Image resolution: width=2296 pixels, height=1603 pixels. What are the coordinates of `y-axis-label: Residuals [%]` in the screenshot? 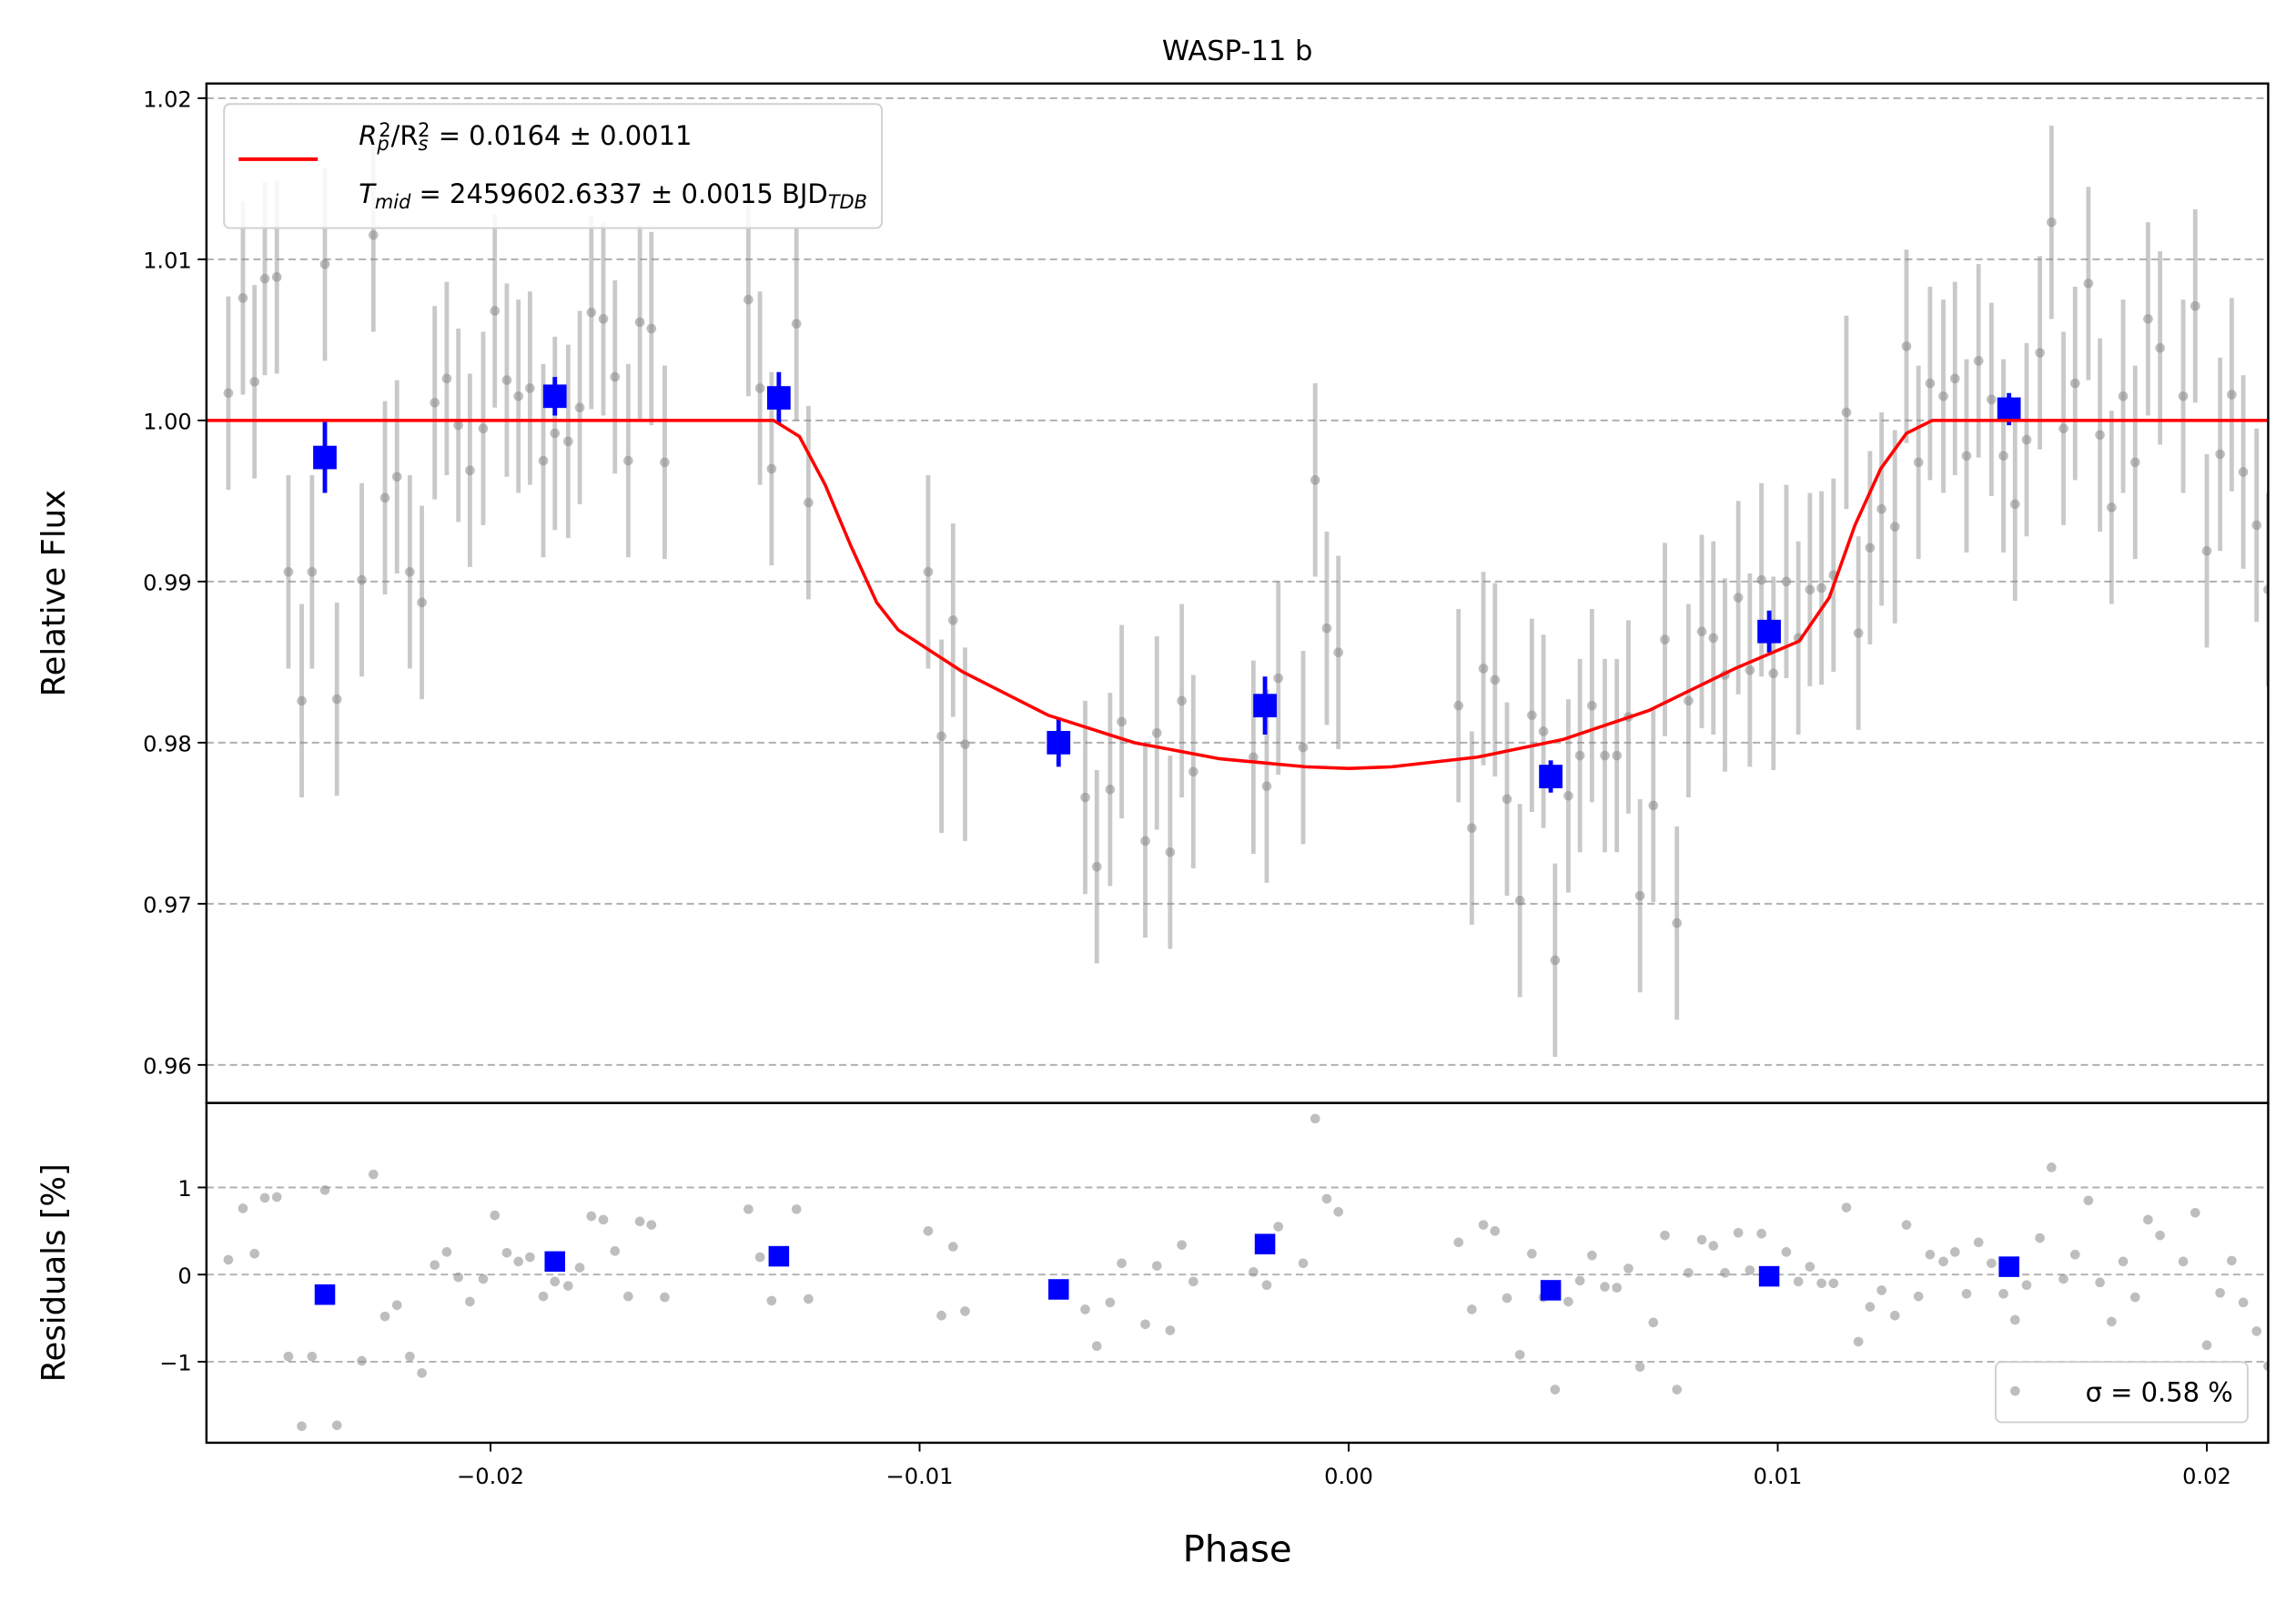 It's located at (54, 1272).